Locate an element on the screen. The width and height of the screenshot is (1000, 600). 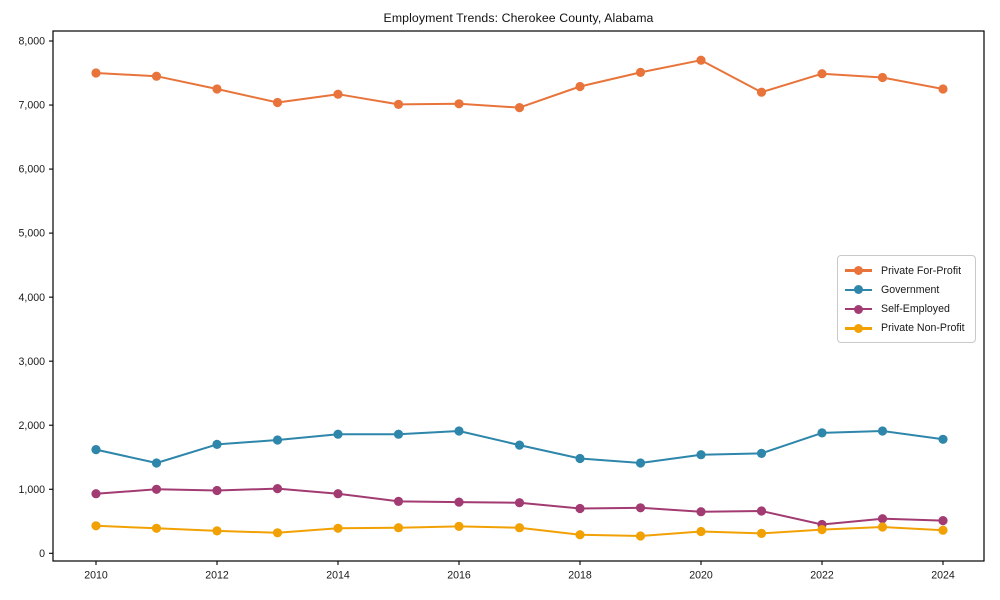
data-point-private-non-profit-2013 is located at coordinates (277, 533).